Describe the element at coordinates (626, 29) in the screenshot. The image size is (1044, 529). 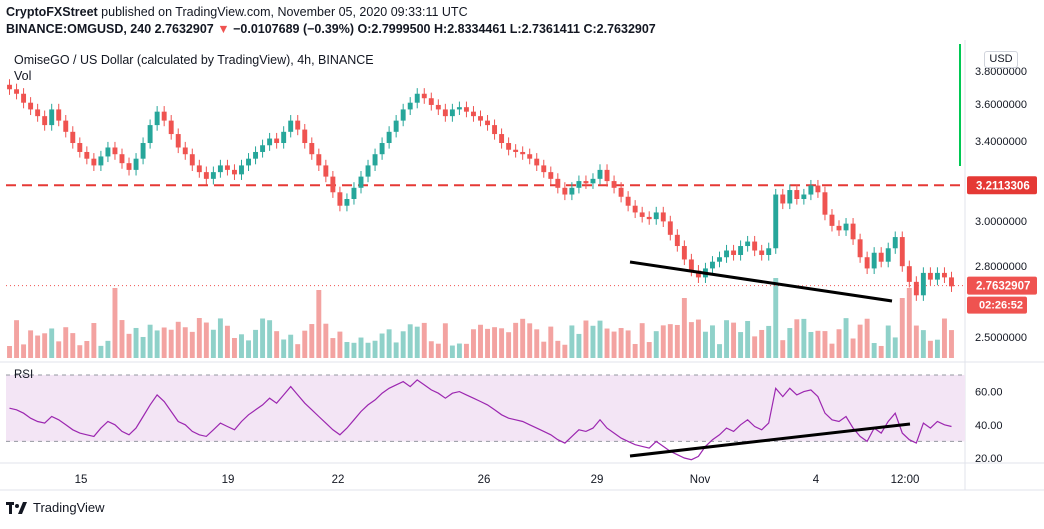
I see `close-value: 2.7632907` at that location.